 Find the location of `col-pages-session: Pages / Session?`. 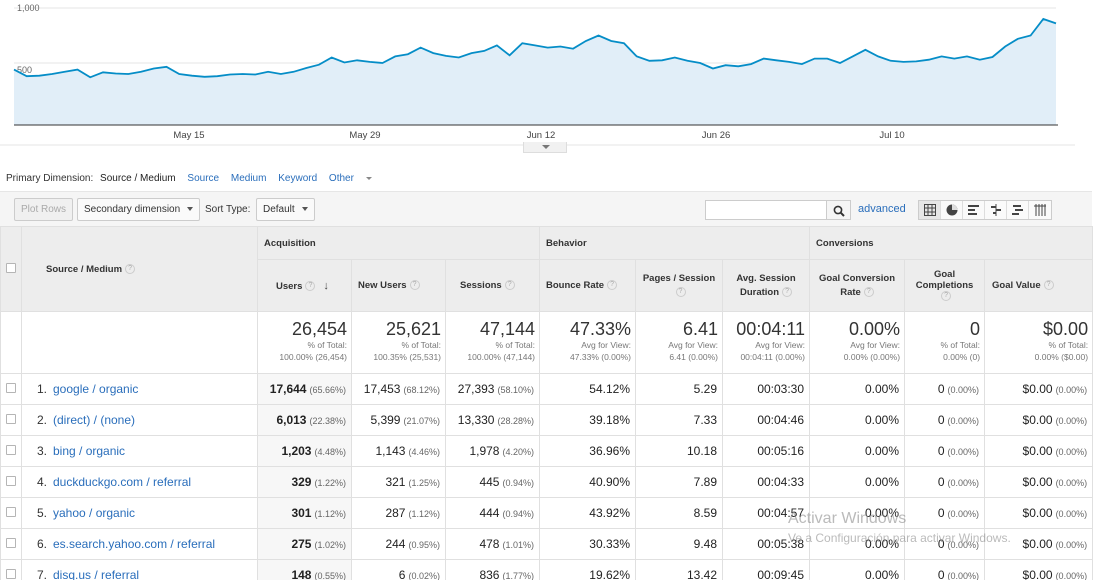

col-pages-session: Pages / Session? is located at coordinates (679, 285).